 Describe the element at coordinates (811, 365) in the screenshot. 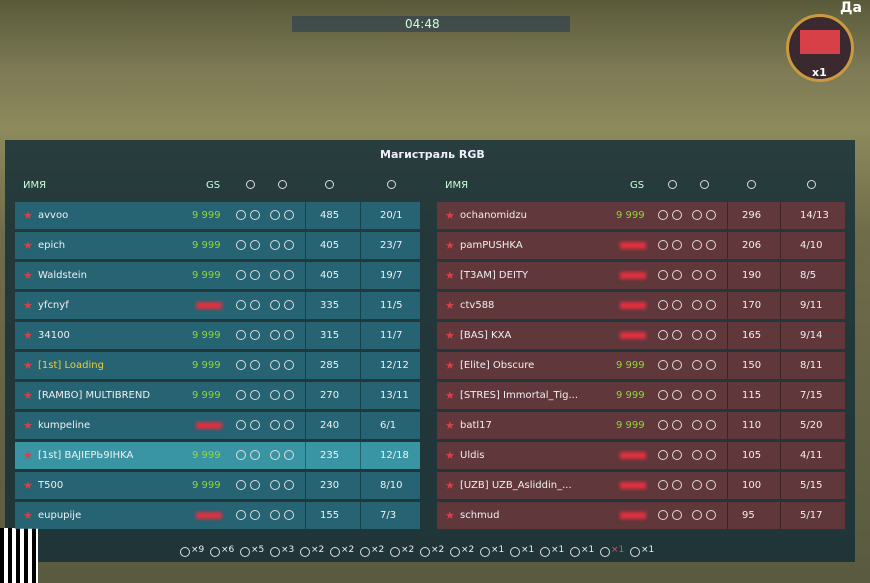

I see `kills-deaths: 8/11` at that location.